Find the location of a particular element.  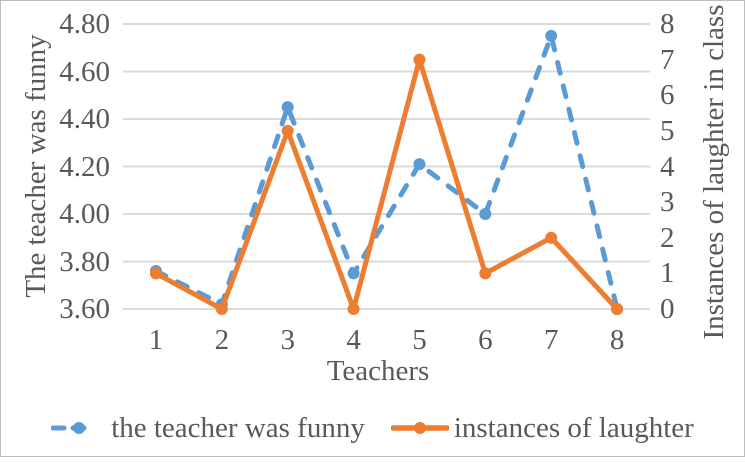

dashed-line-marker-icon is located at coordinates (73, 428).